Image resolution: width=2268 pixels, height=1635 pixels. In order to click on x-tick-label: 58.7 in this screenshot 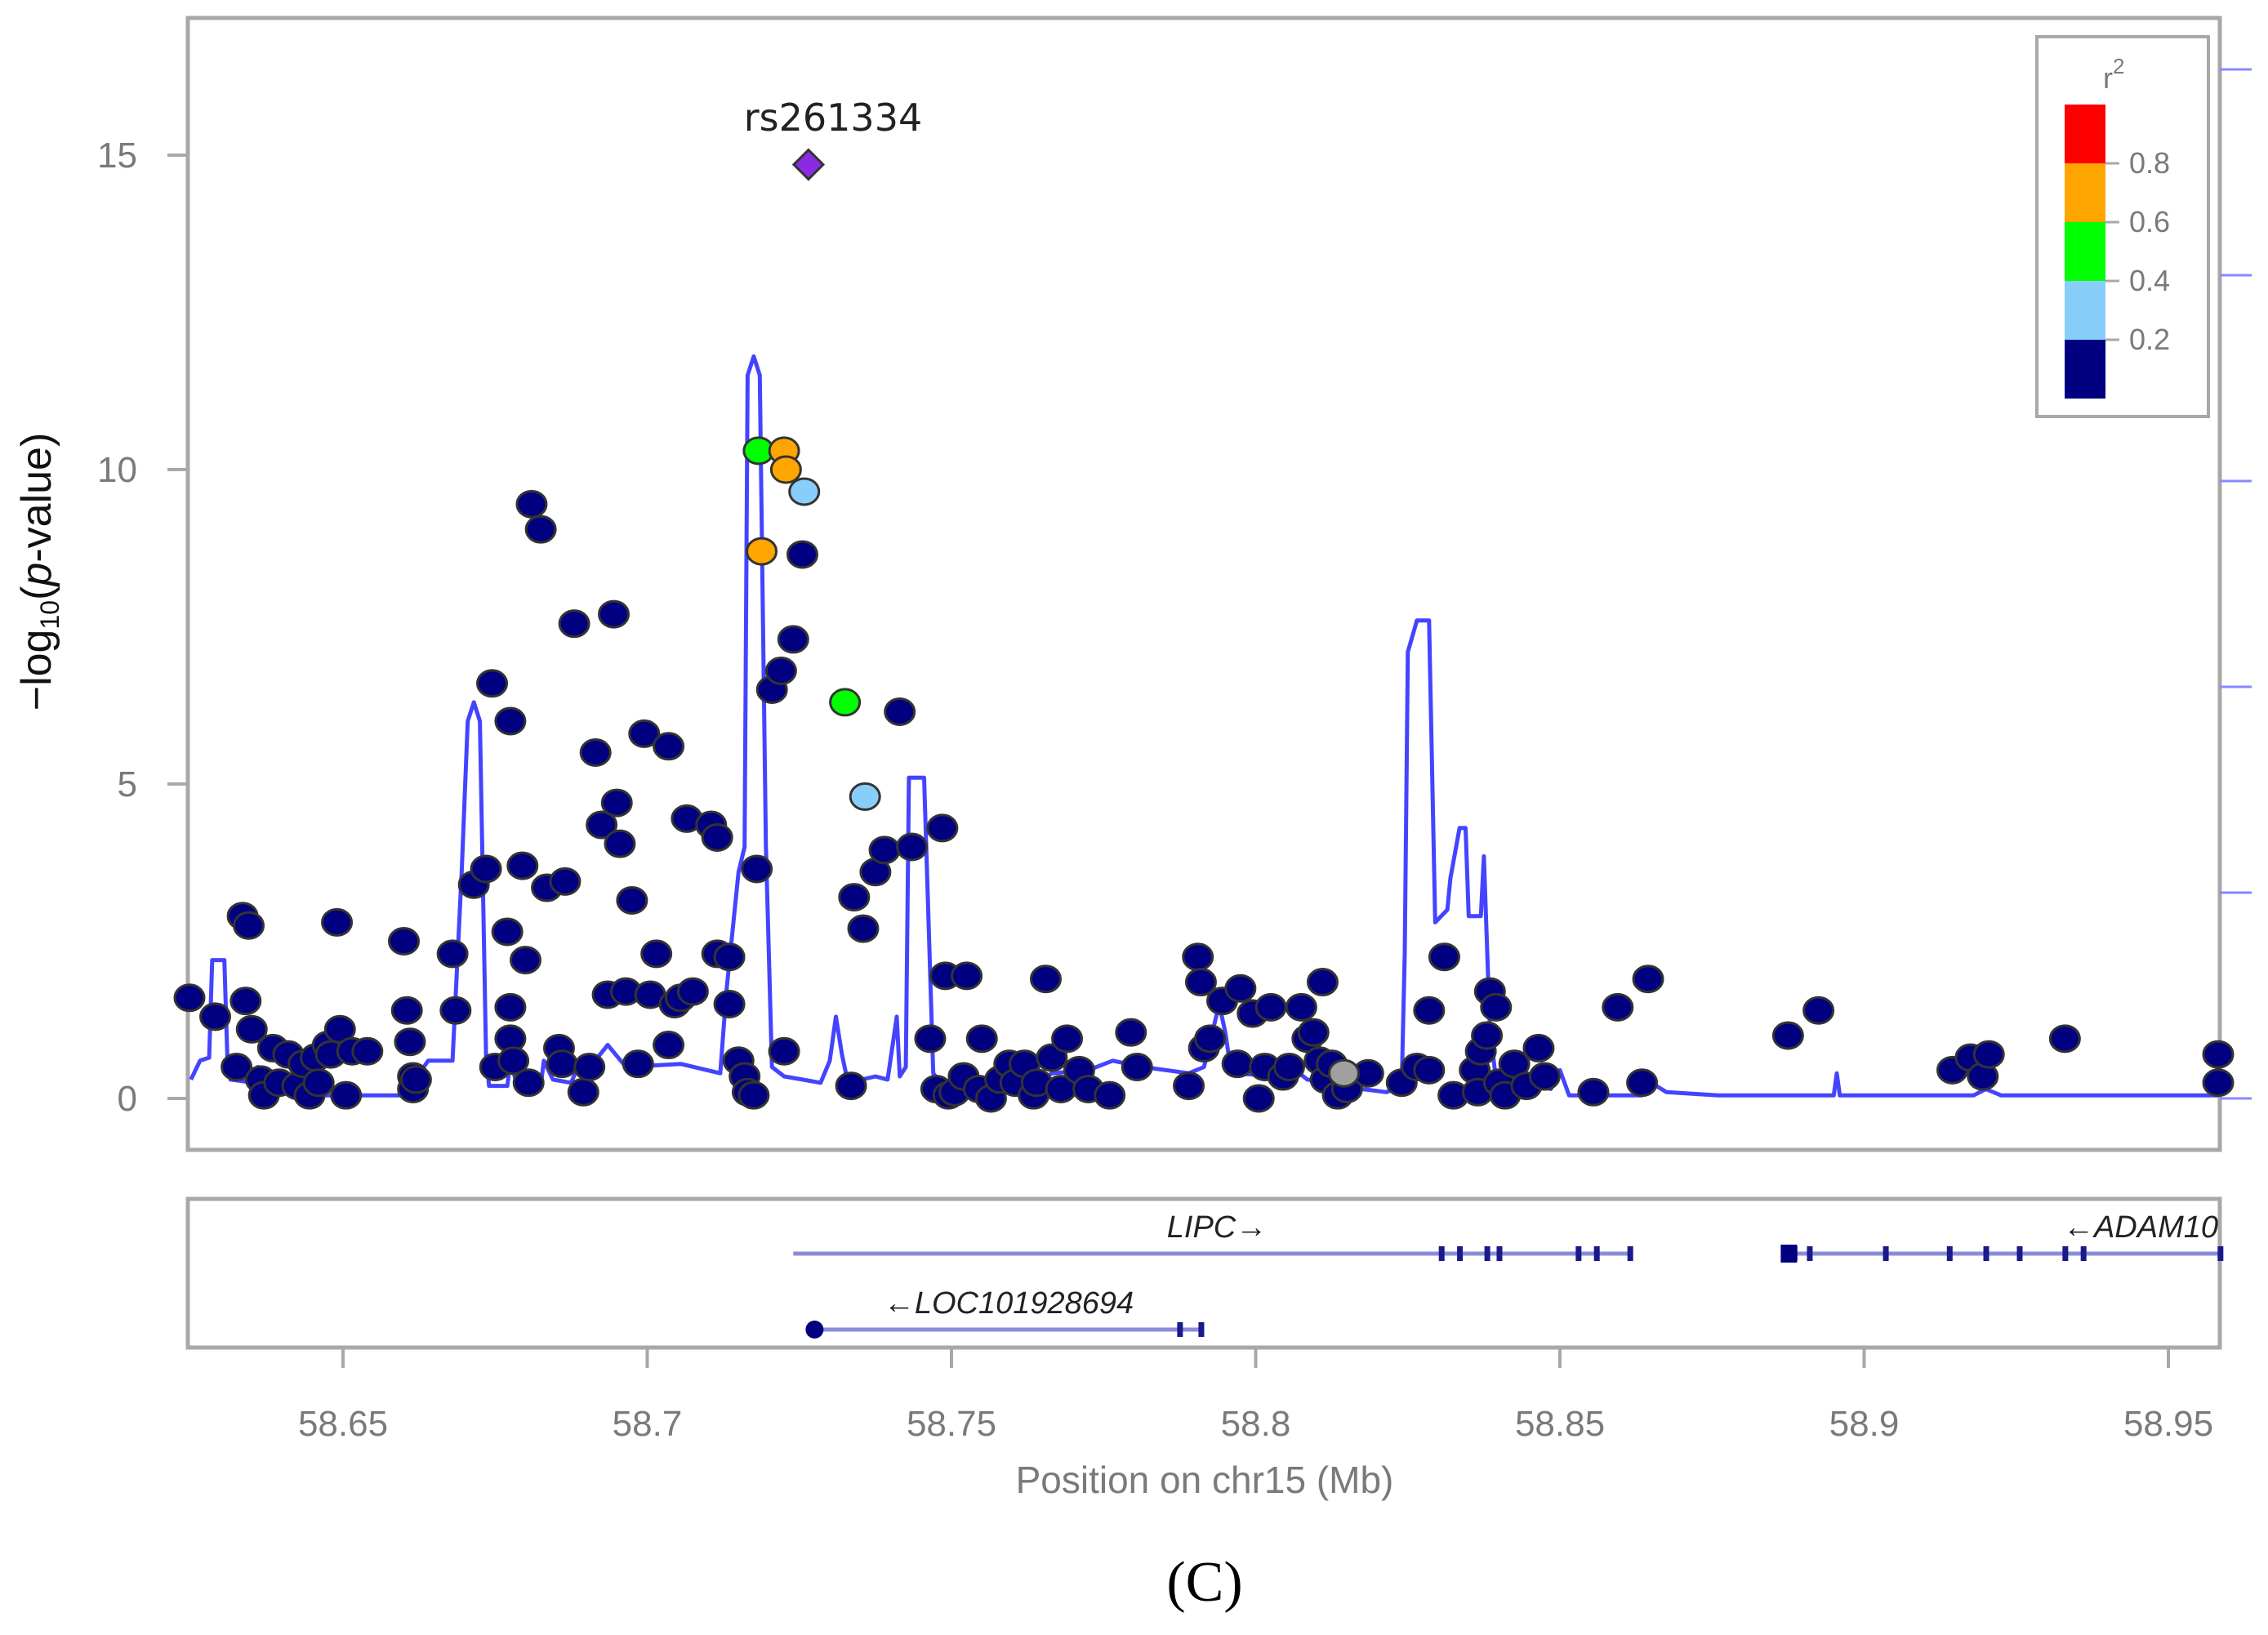, I will do `click(648, 1424)`.